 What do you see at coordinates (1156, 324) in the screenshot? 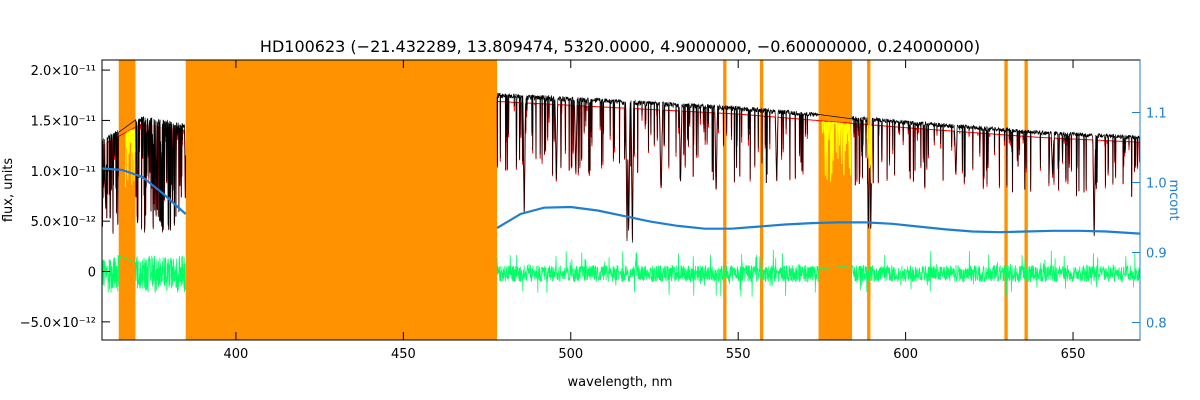
I see `right-tick-label-0: 0.8` at bounding box center [1156, 324].